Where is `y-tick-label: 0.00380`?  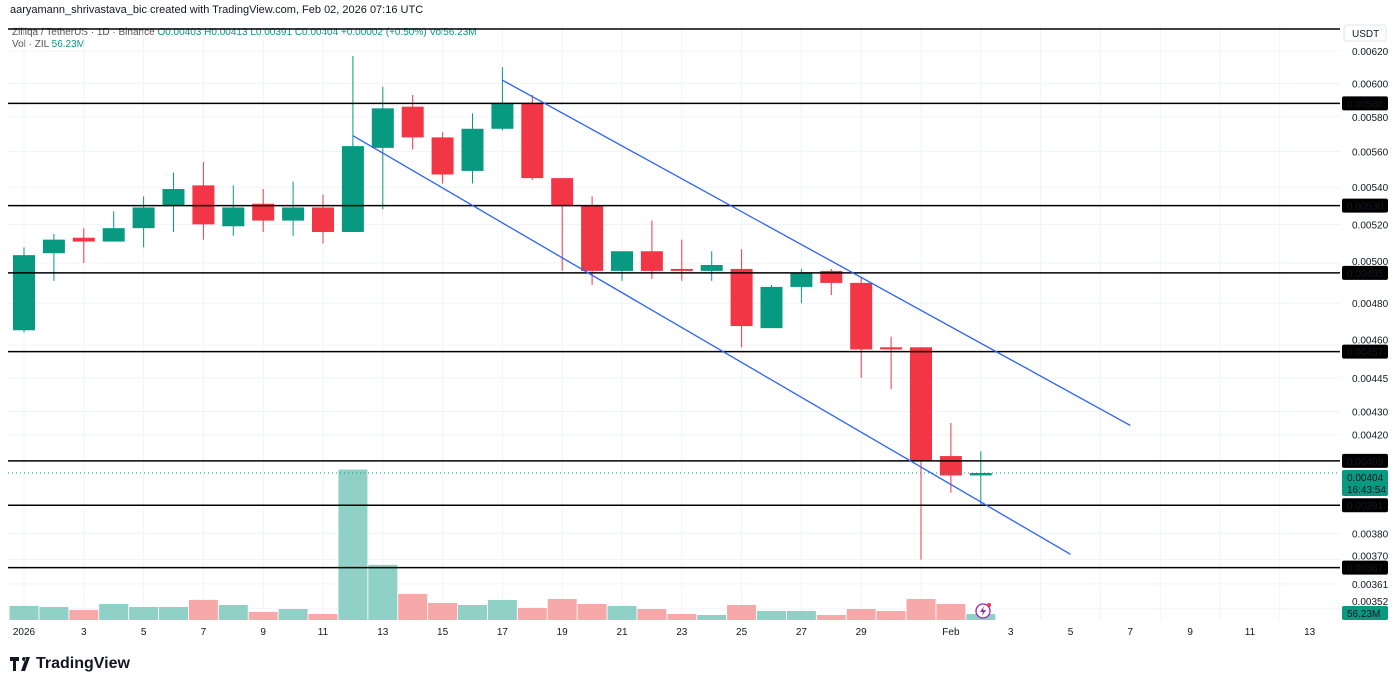 y-tick-label: 0.00380 is located at coordinates (1370, 534).